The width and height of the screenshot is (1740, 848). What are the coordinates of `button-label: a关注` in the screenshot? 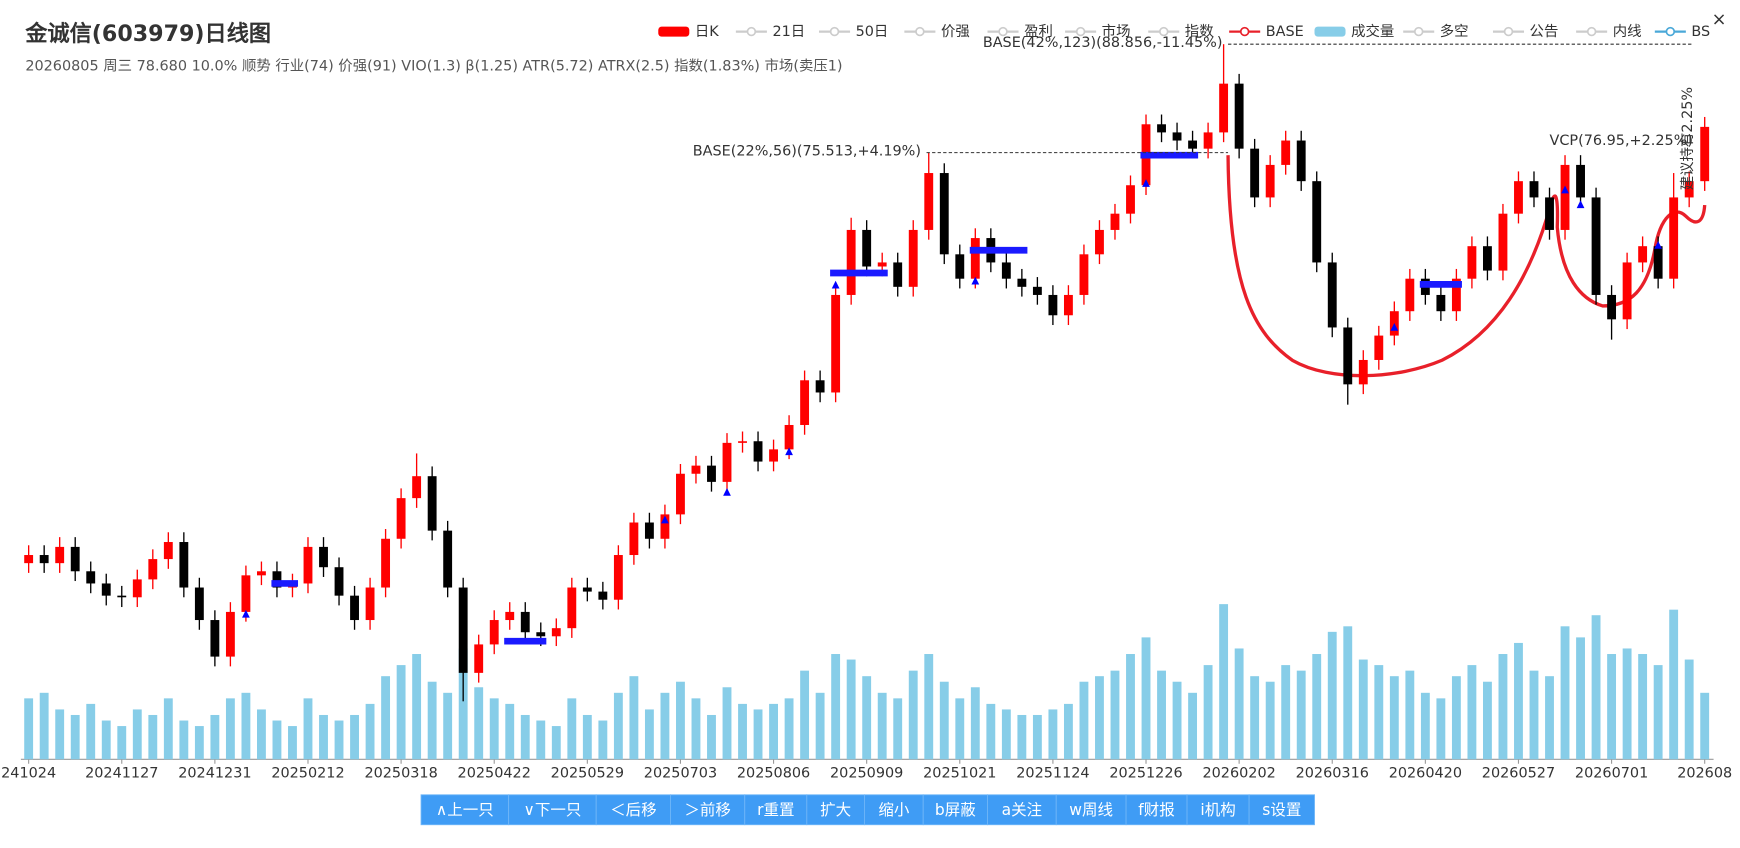 It's located at (1022, 810).